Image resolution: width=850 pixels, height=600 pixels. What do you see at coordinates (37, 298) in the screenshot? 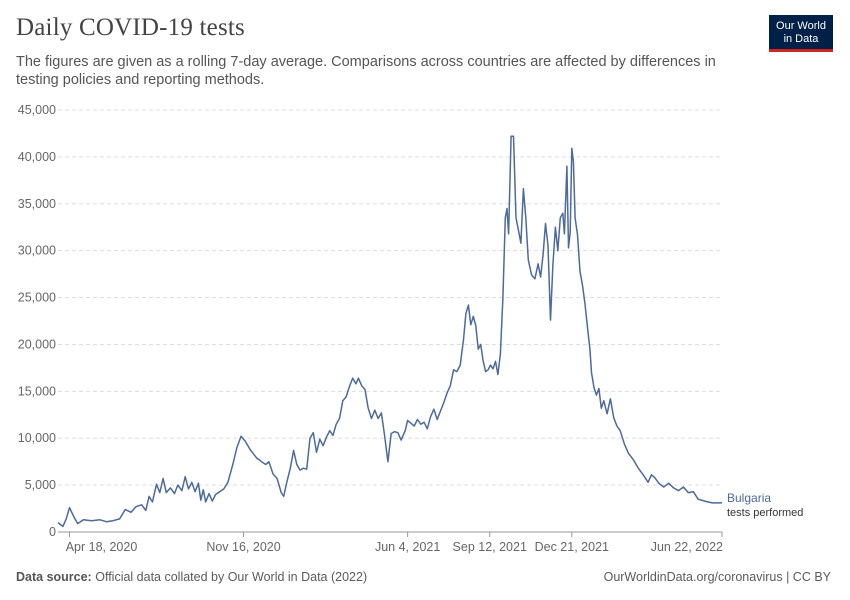
I see `y-tick-label: 25,000` at bounding box center [37, 298].